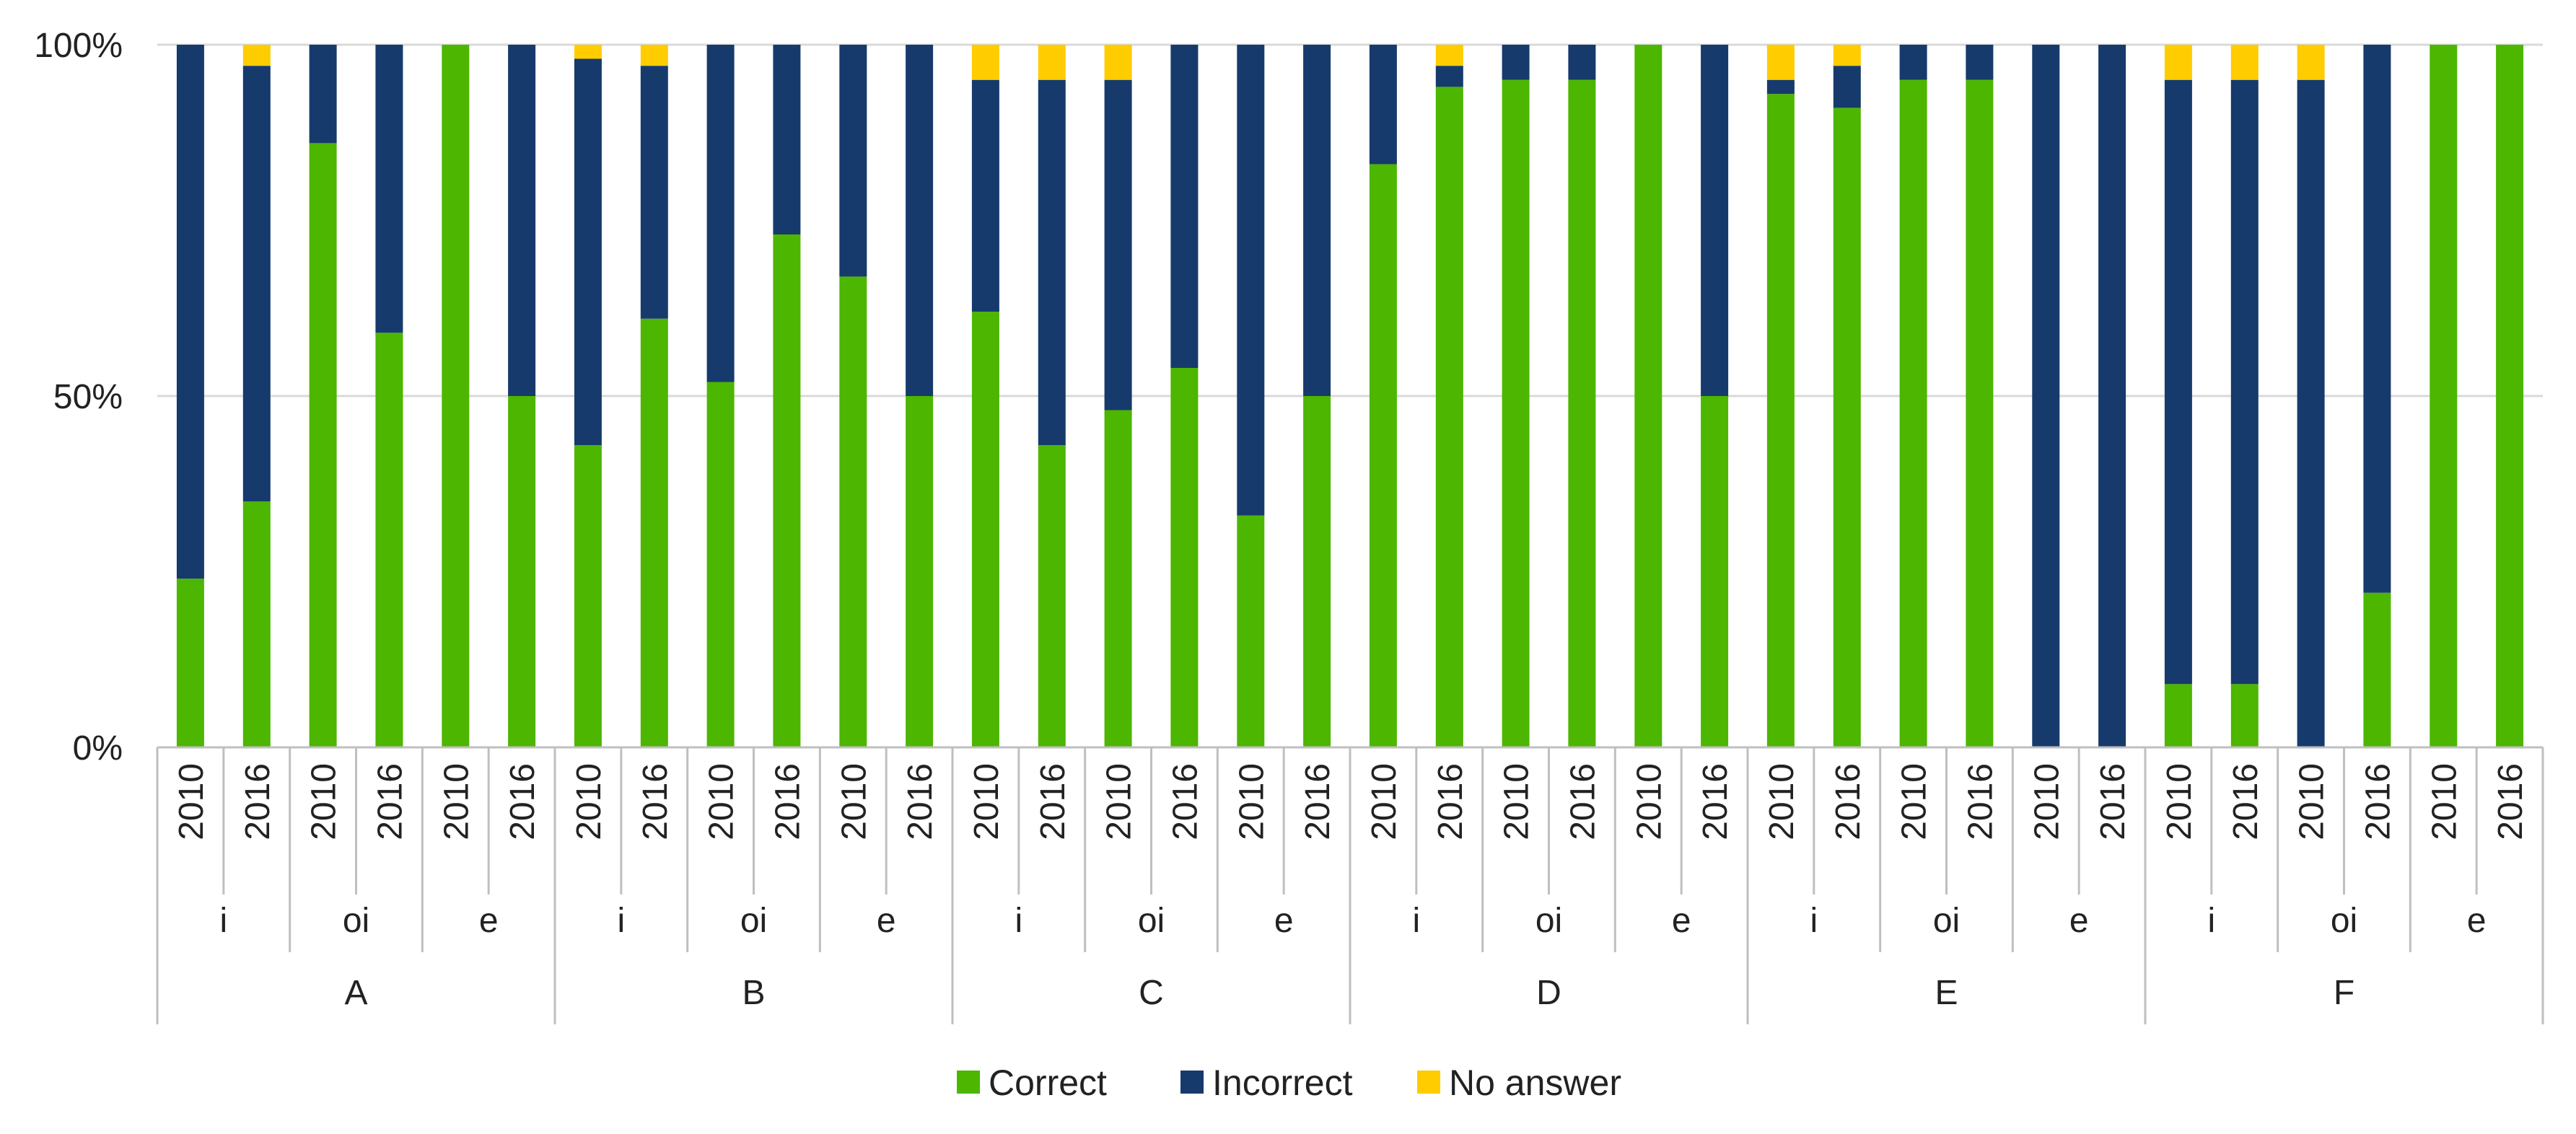 Image resolution: width=2576 pixels, height=1134 pixels. What do you see at coordinates (968, 1082) in the screenshot?
I see `legend-swatch-correct` at bounding box center [968, 1082].